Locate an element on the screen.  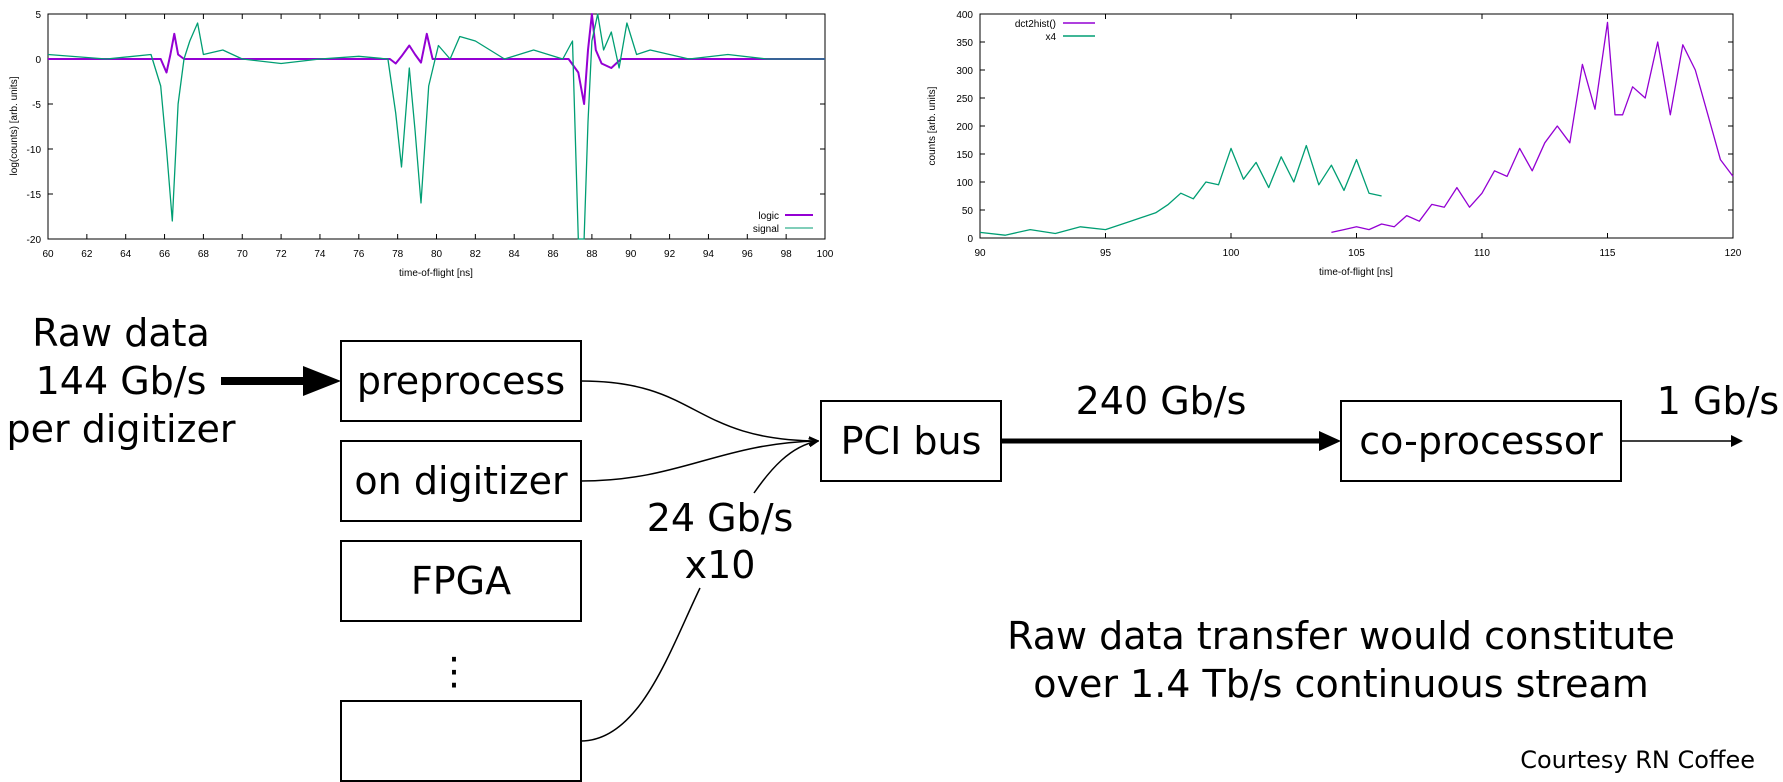
series-line-x4 is located at coordinates (1180, 190).